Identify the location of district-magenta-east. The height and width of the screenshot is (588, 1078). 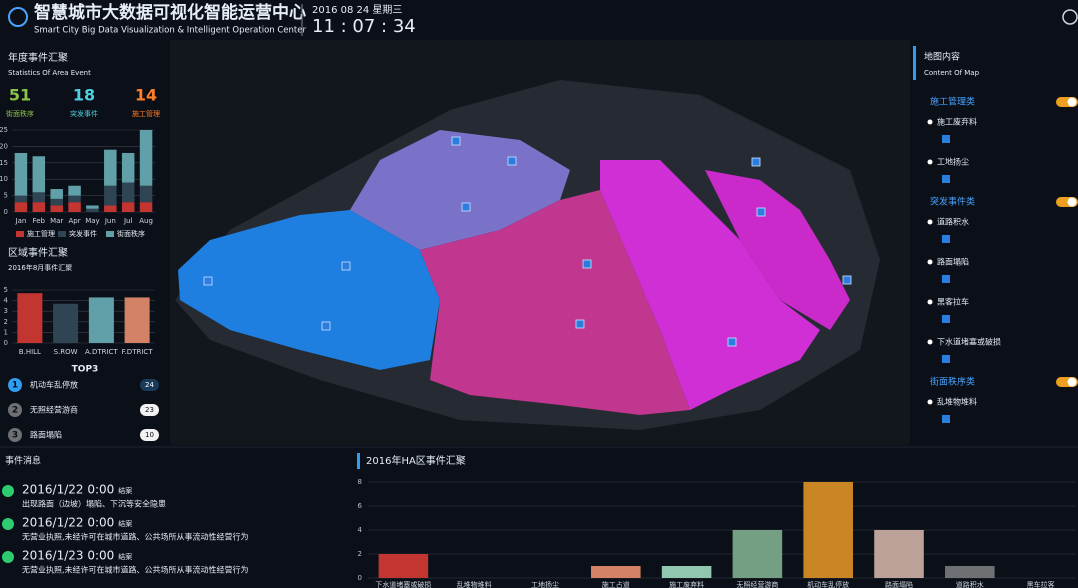
(777, 250).